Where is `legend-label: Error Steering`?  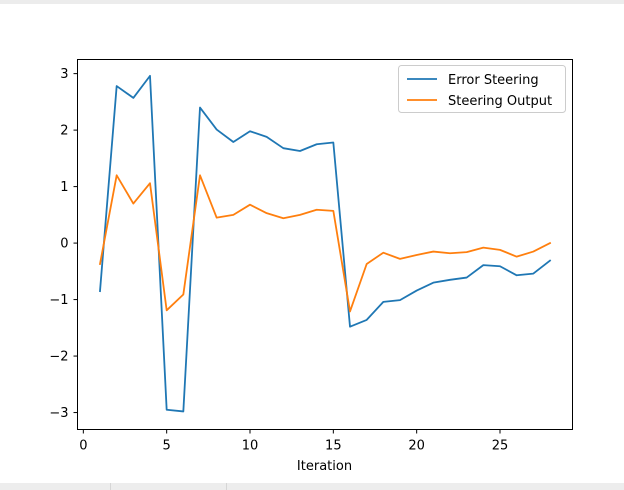 legend-label: Error Steering is located at coordinates (493, 80).